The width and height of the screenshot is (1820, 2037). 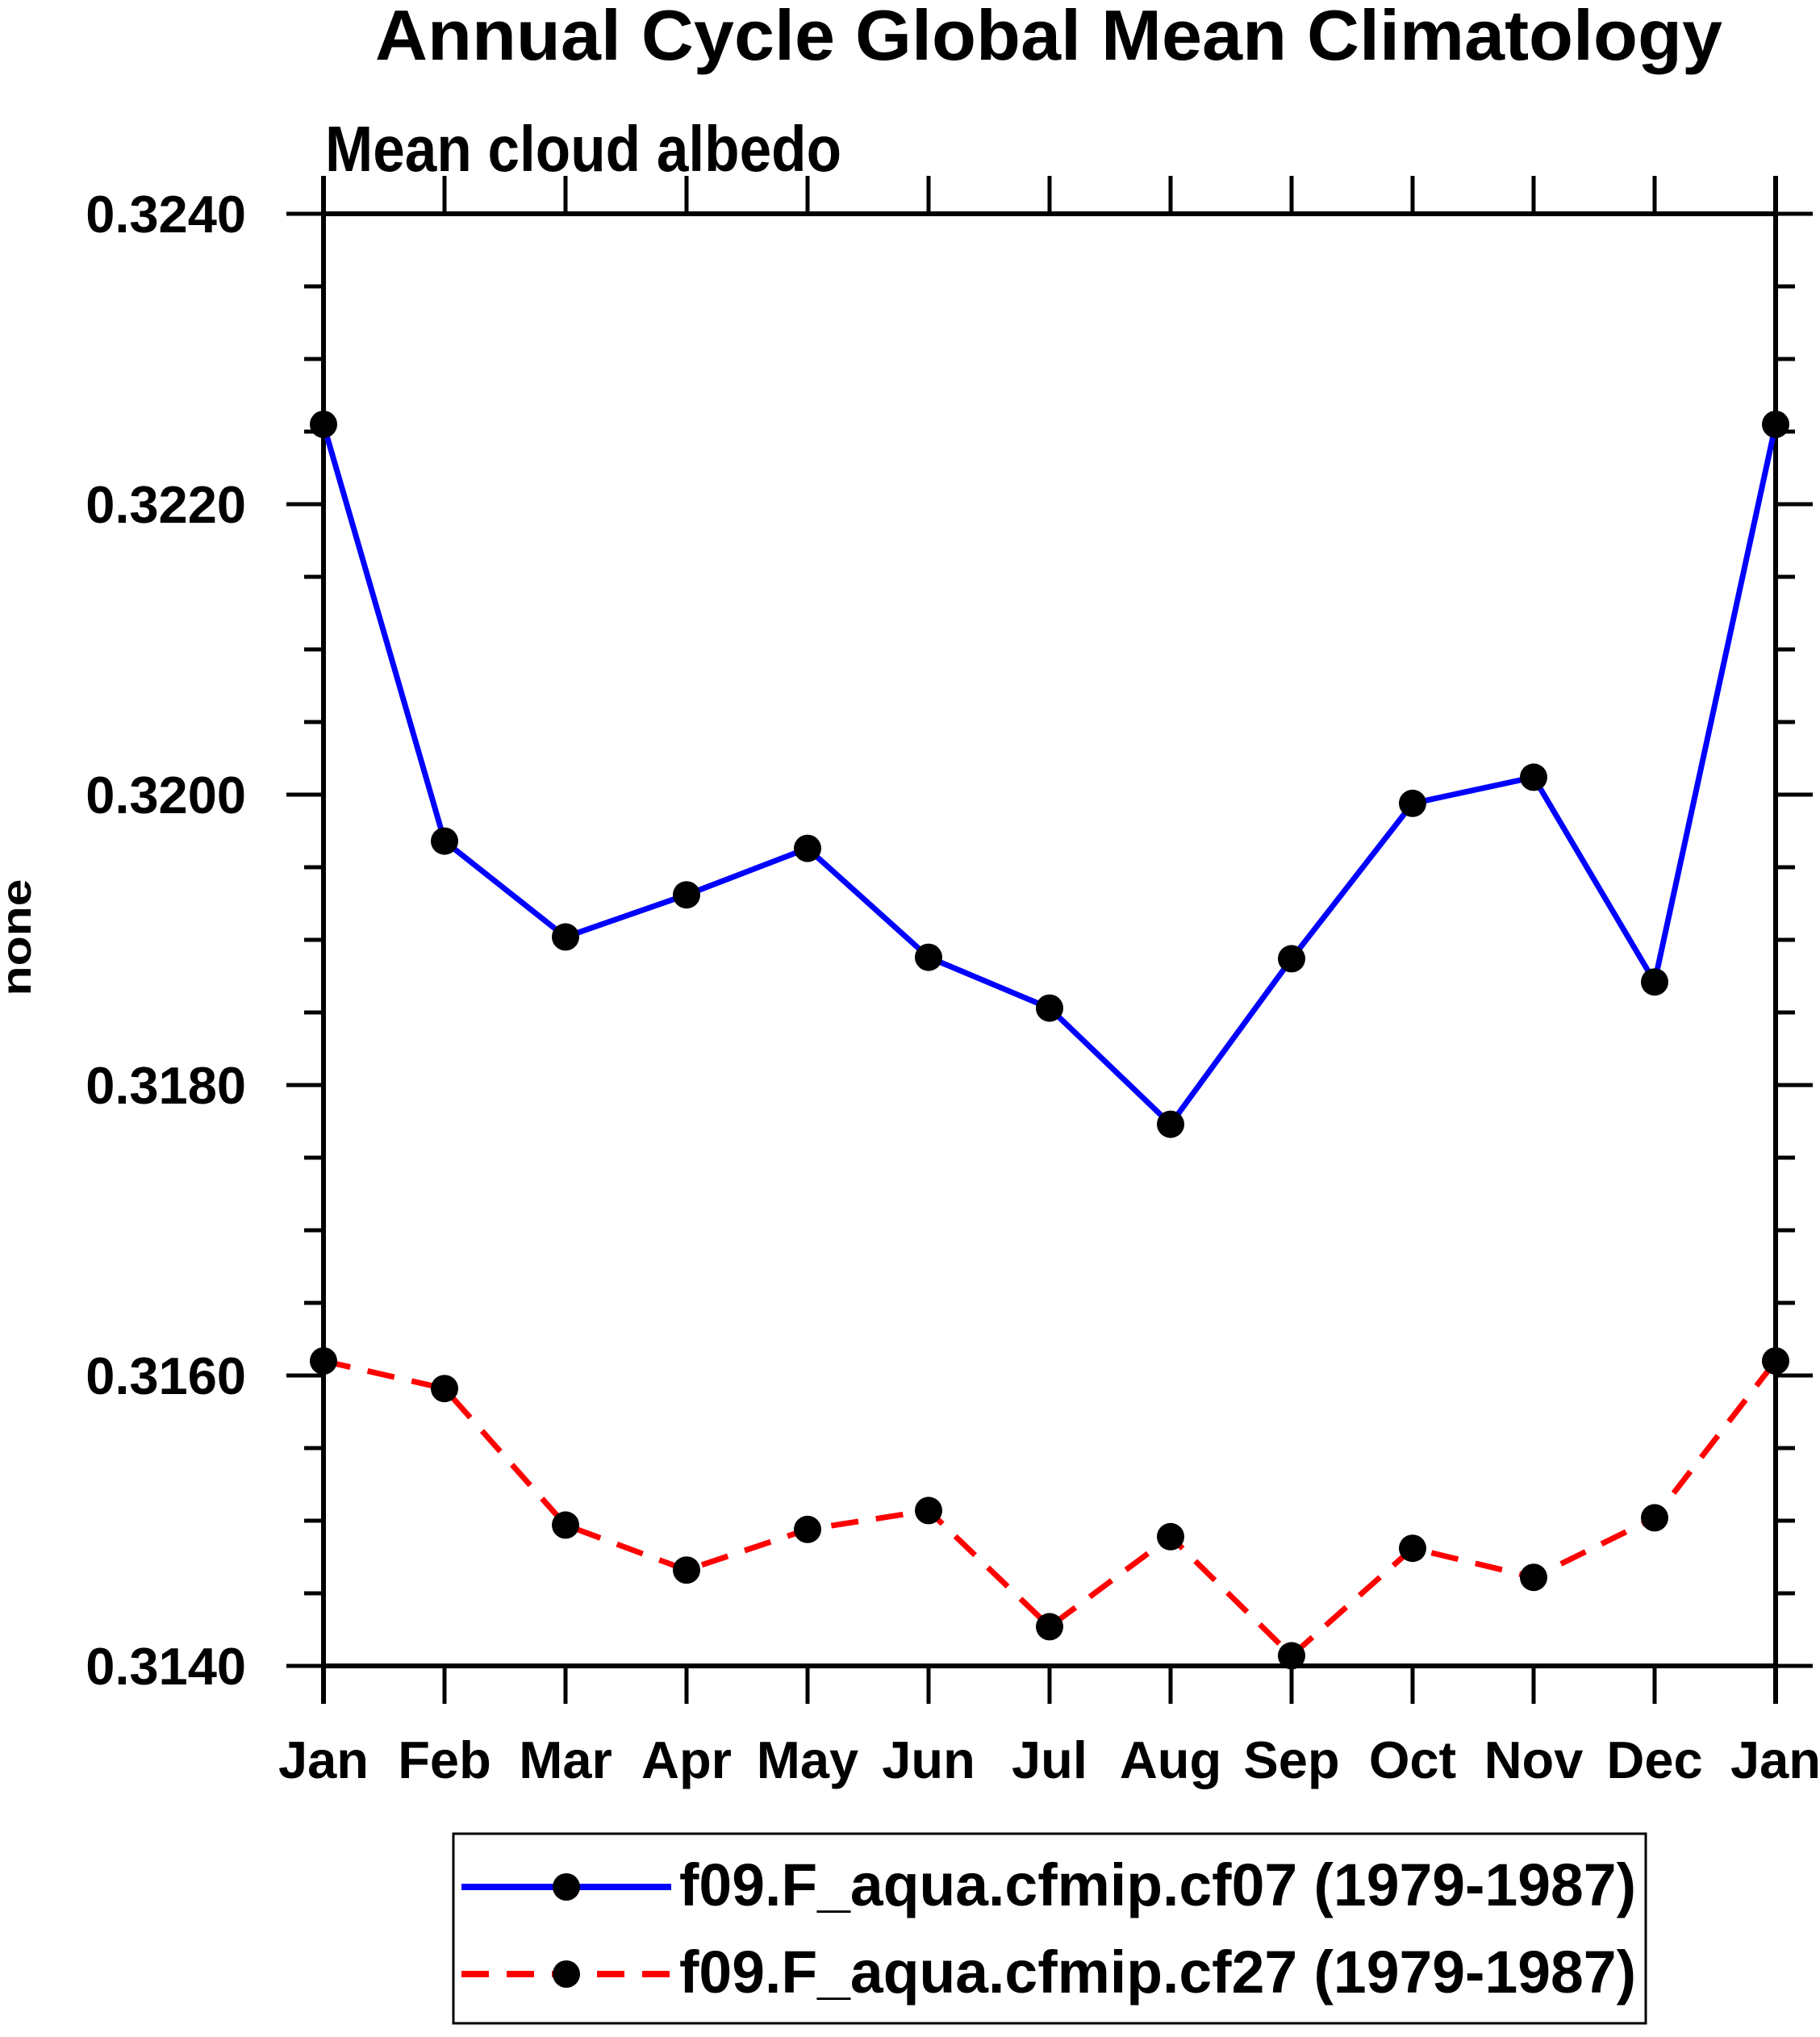 I want to click on legend-label-0: f09.F_aqua.cfmip.cf07 (1979-1987), so click(x=1157, y=1885).